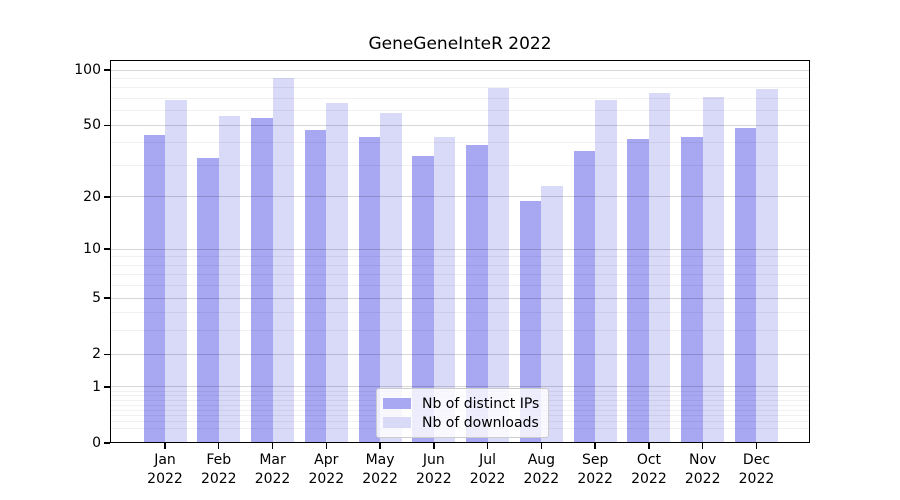 The width and height of the screenshot is (900, 500). What do you see at coordinates (397, 403) in the screenshot?
I see `legend-swatch-distinct-ips` at bounding box center [397, 403].